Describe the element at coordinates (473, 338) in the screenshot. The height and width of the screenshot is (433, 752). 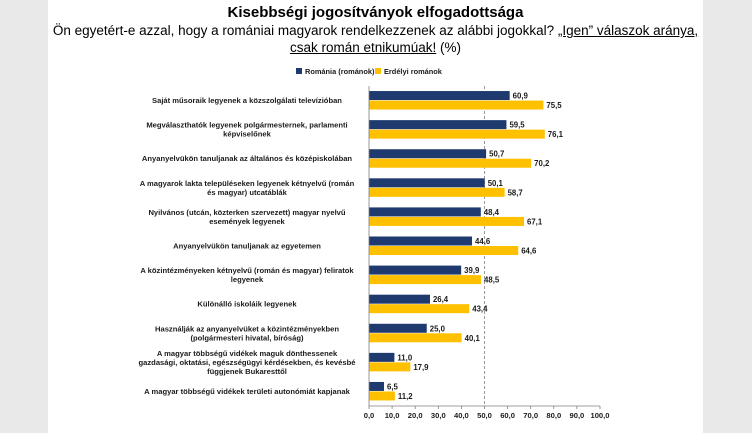
I see `value-label-erdely-8: 40,1` at that location.